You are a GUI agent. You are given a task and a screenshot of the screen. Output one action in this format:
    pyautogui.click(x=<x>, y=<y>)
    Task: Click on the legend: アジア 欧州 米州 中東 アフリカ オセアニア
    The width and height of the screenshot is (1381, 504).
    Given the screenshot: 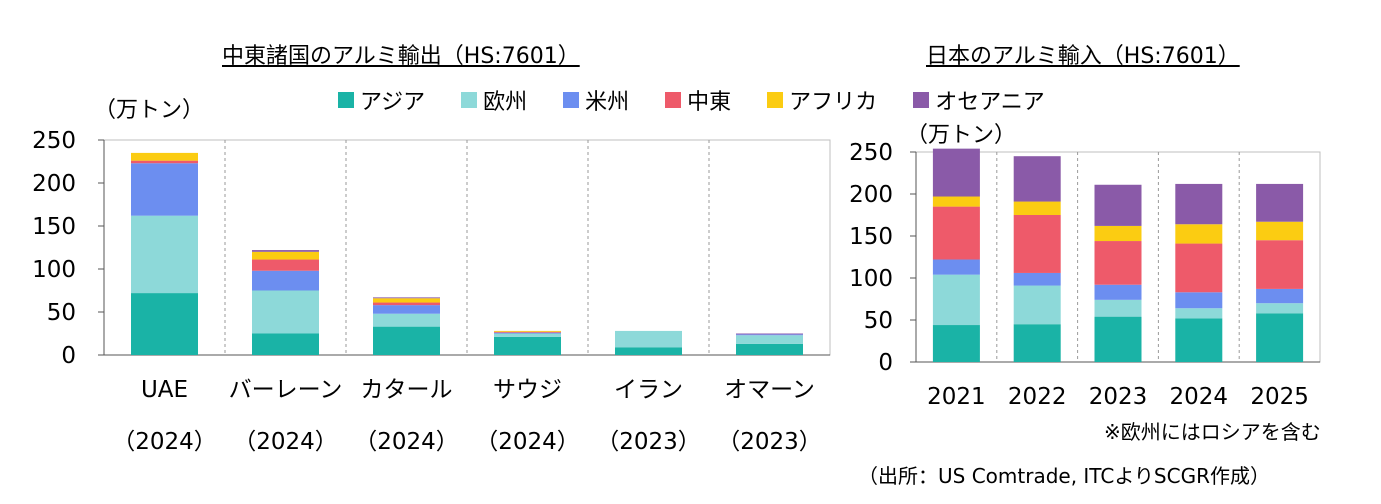 What is the action you would take?
    pyautogui.click(x=709, y=100)
    